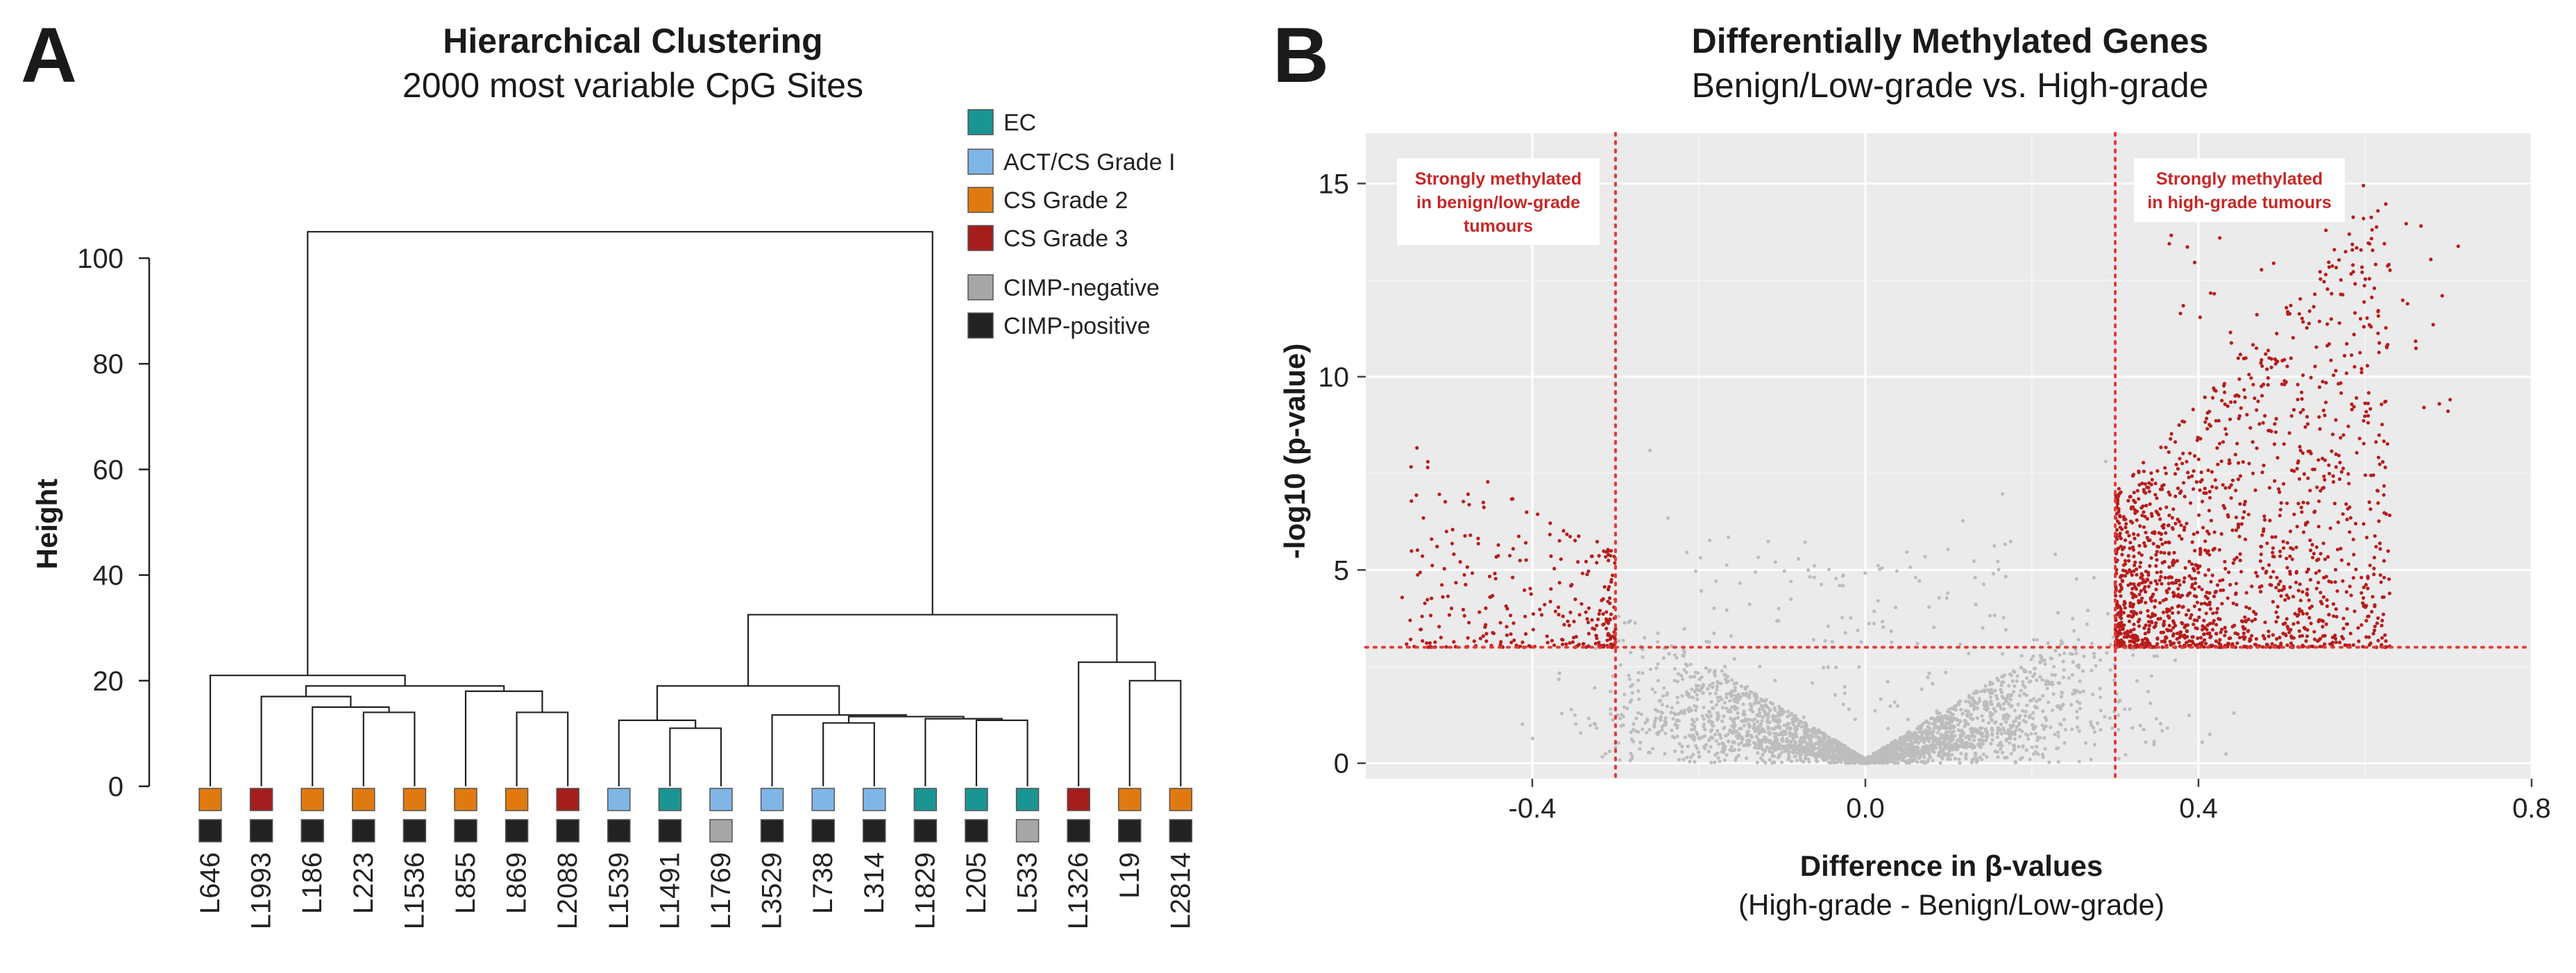  What do you see at coordinates (772, 890) in the screenshot?
I see `sample-label: L3529` at bounding box center [772, 890].